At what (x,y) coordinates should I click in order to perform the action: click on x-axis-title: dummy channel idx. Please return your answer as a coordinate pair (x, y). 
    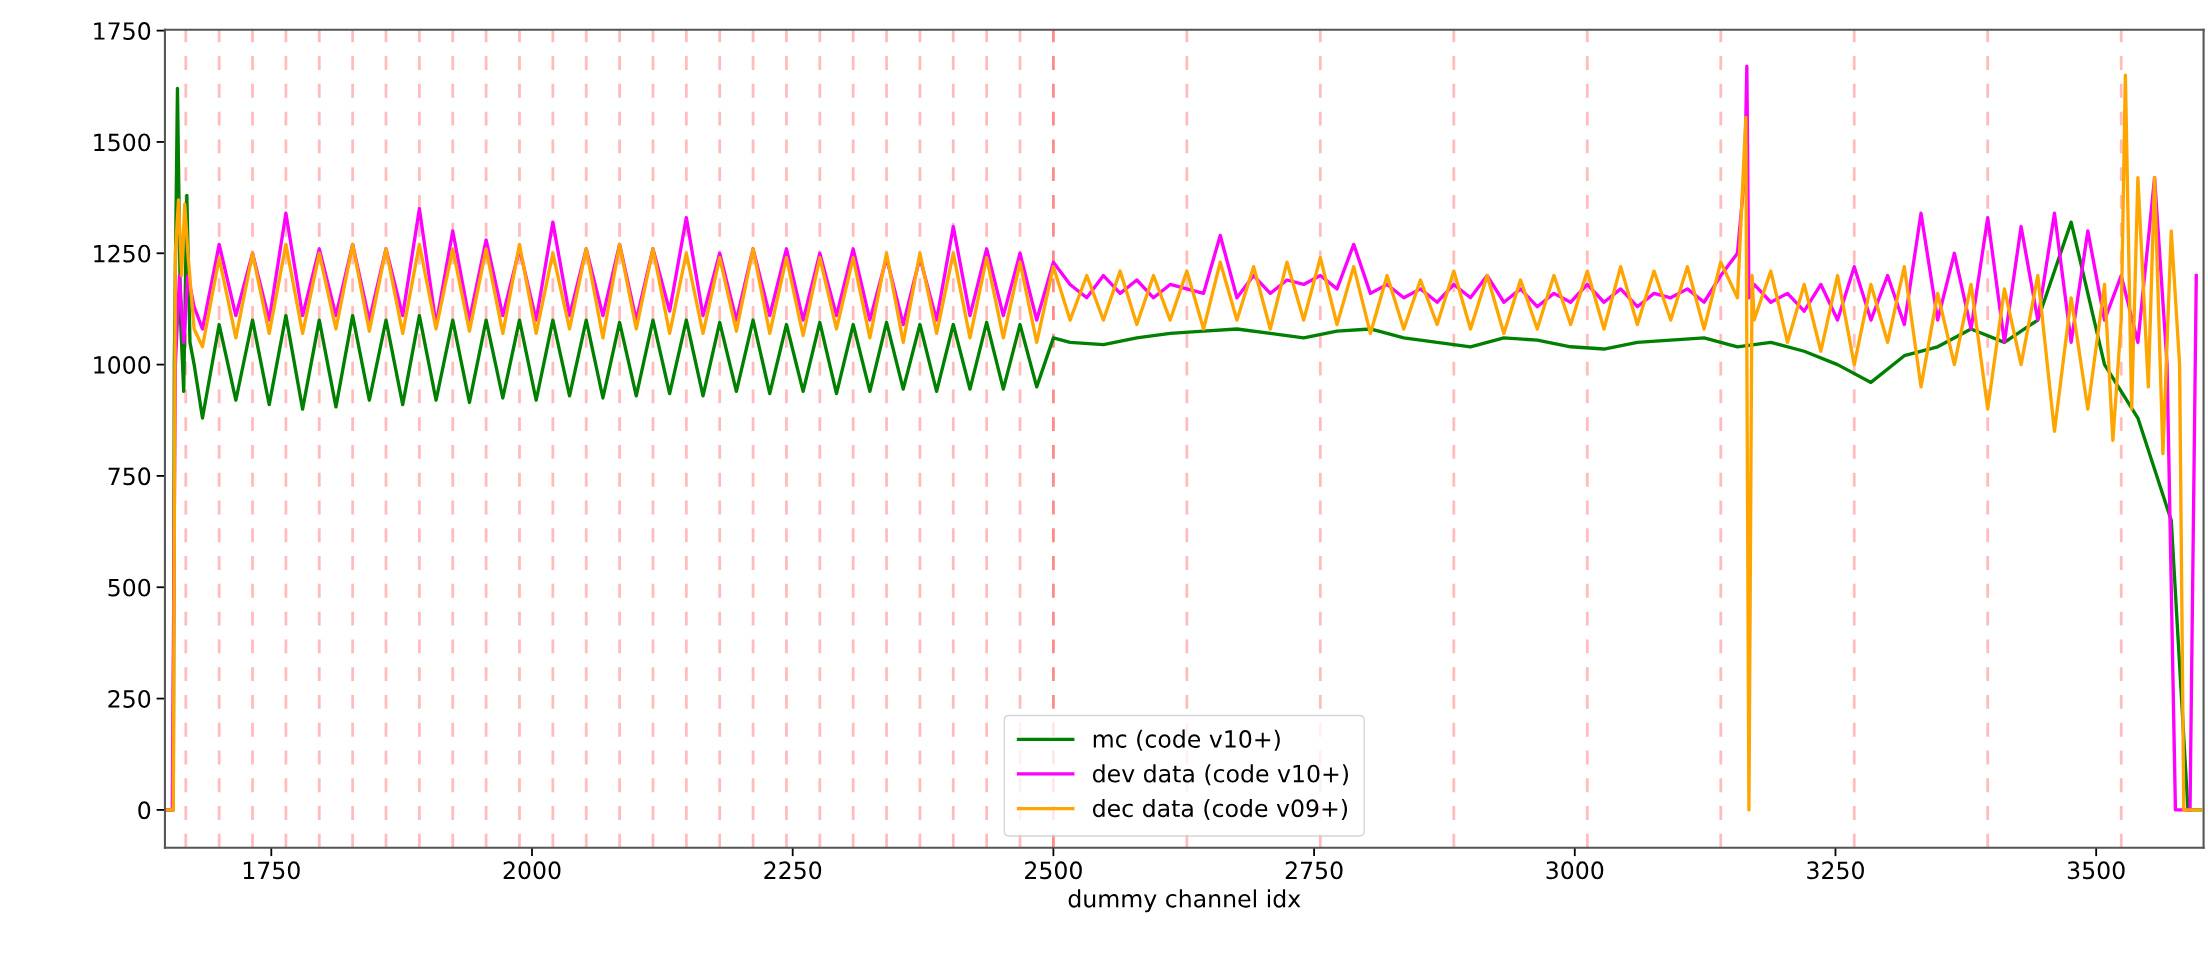
    Looking at the image, I should click on (1184, 901).